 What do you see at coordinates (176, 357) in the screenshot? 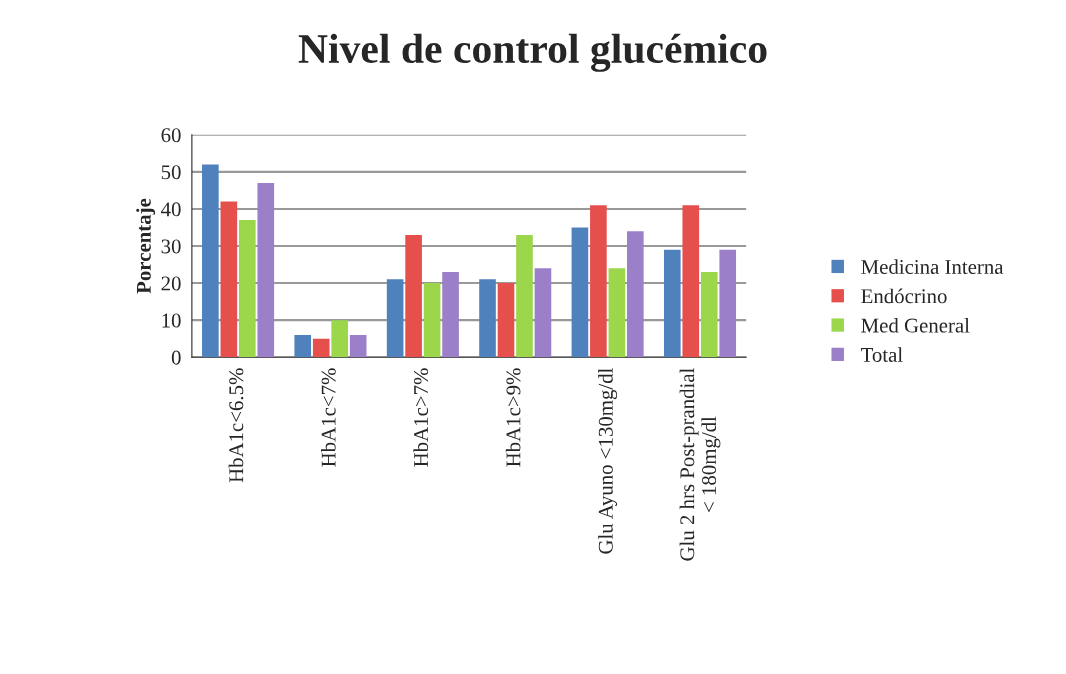
I see `y-tick-label: 0` at bounding box center [176, 357].